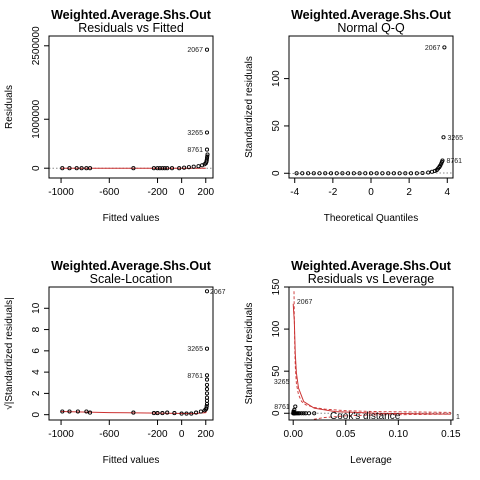 This screenshot has width=480, height=480. What do you see at coordinates (371, 460) in the screenshot?
I see `residuals-vs-leverage-x-axis-label: Leverage` at bounding box center [371, 460].